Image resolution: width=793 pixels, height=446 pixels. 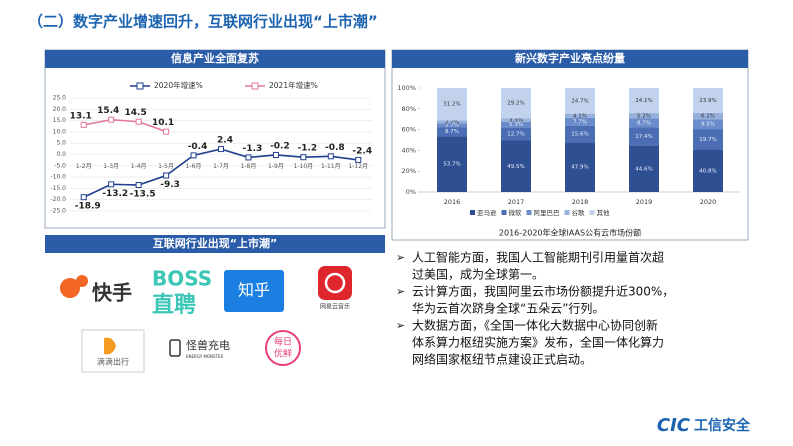 I want to click on x-tick-label: 2019, so click(x=644, y=202).